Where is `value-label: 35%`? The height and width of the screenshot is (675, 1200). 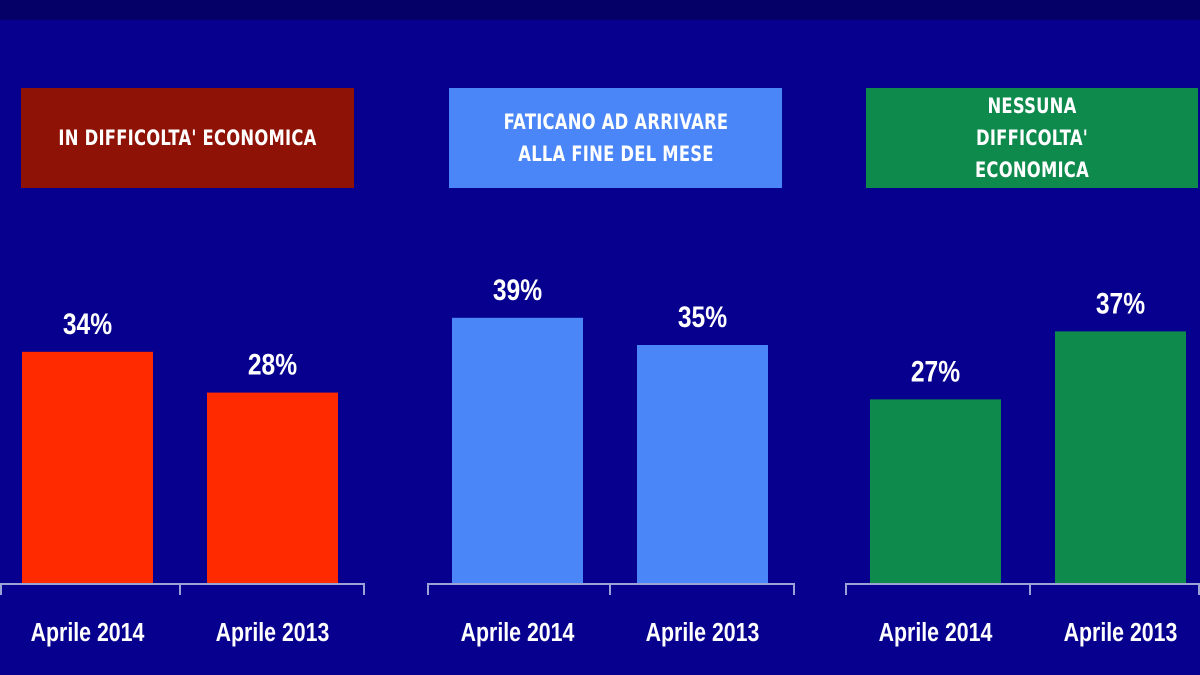
value-label: 35% is located at coordinates (702, 317).